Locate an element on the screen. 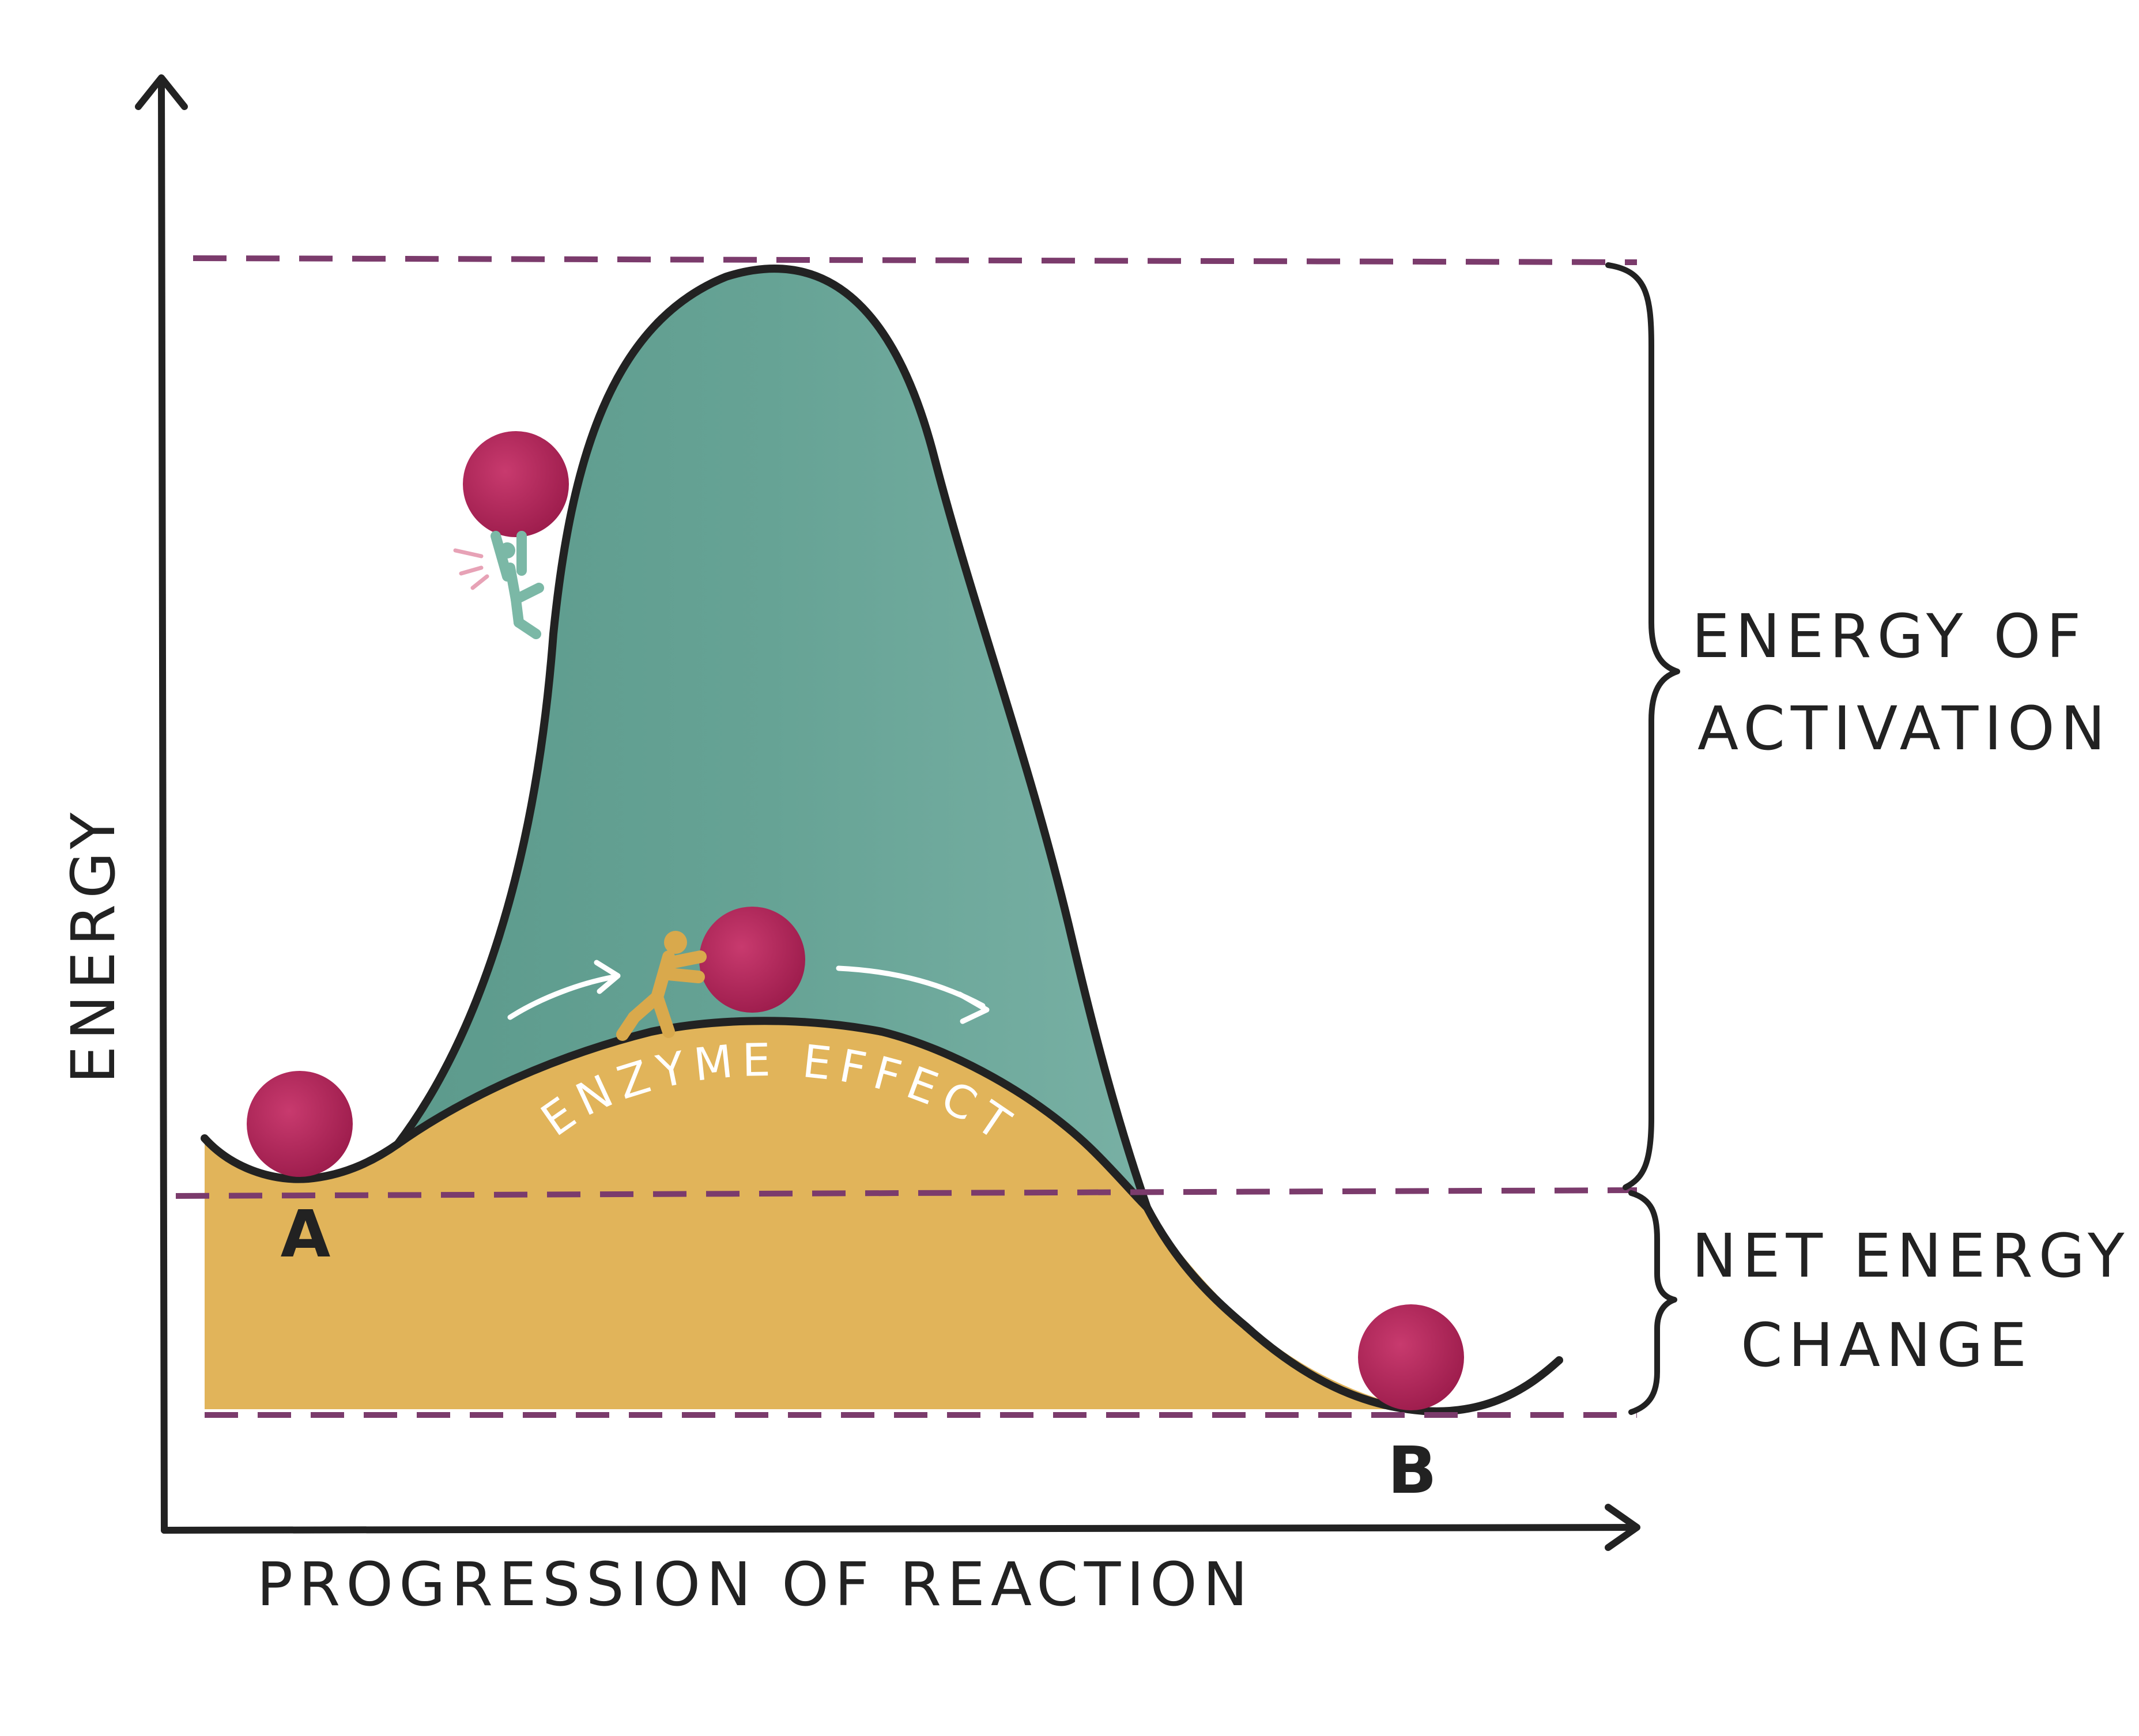  x-axis is located at coordinates (901, 1527).